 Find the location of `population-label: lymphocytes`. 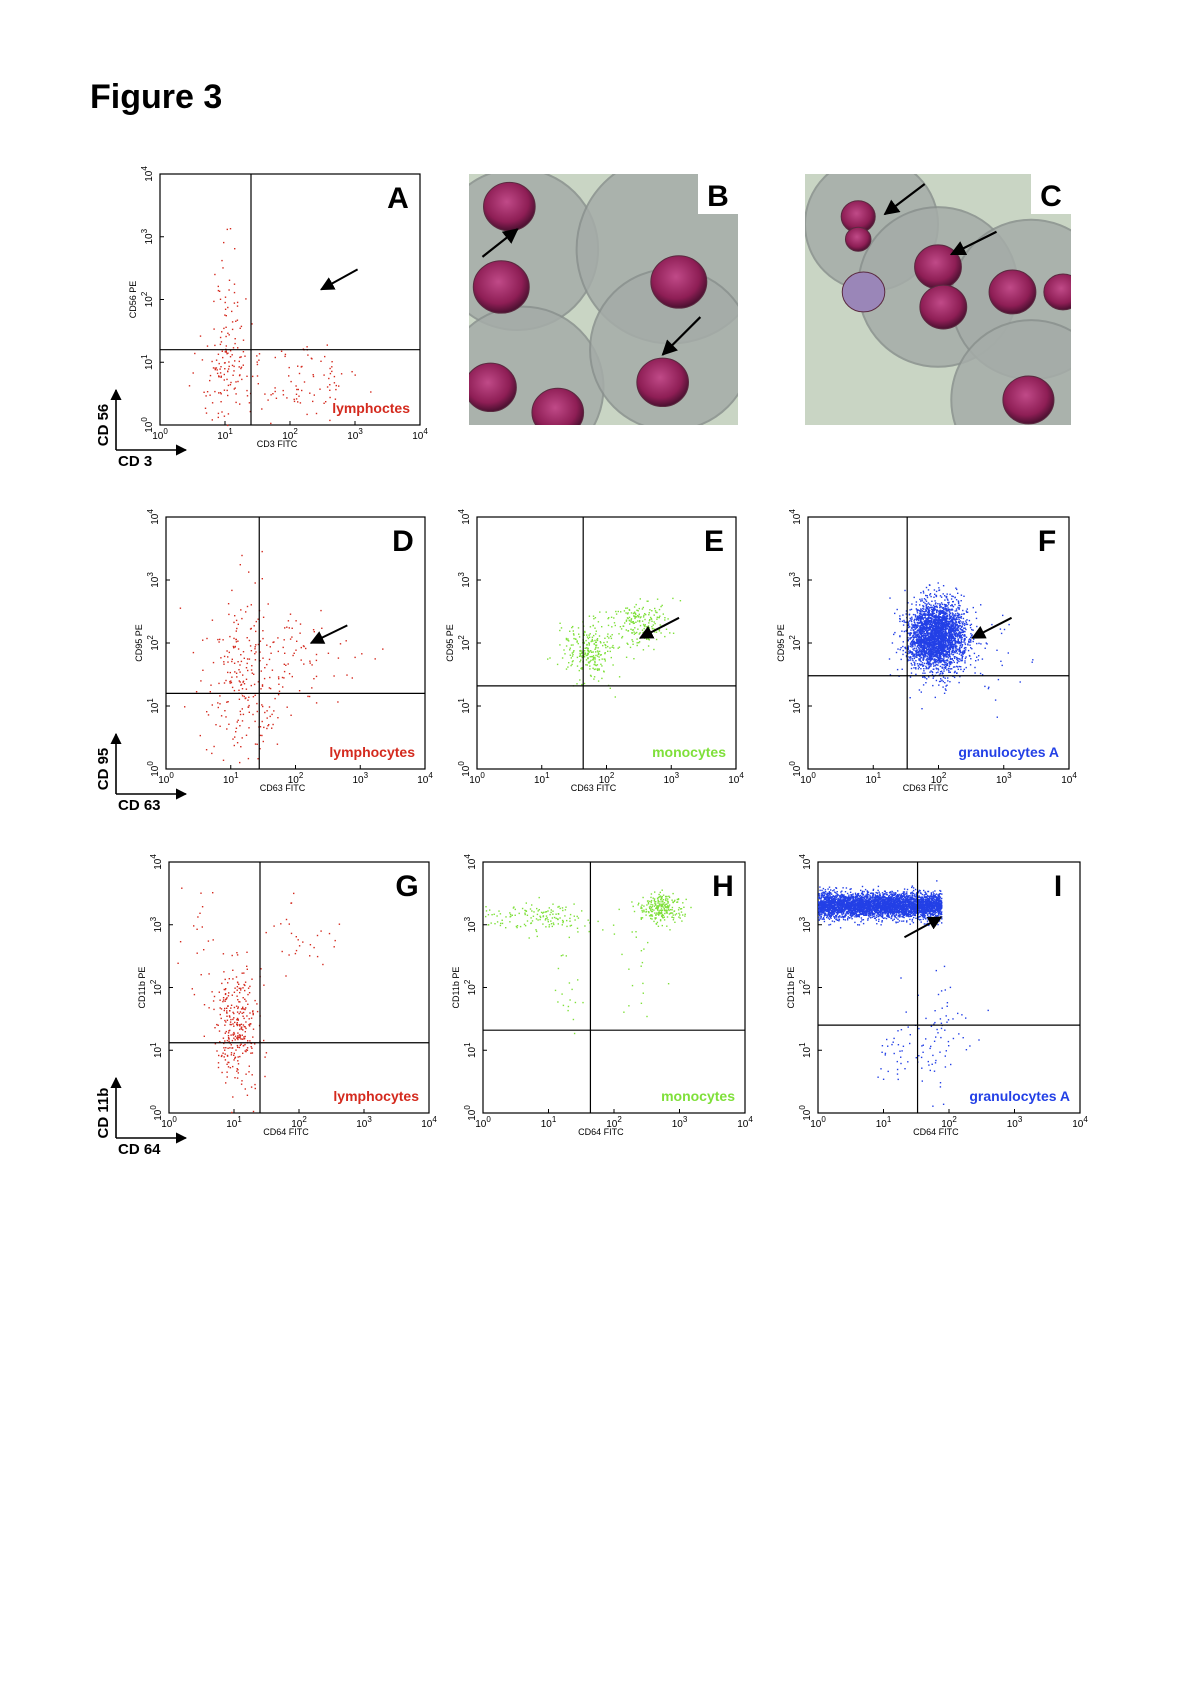

population-label: lymphocytes is located at coordinates (376, 1096).